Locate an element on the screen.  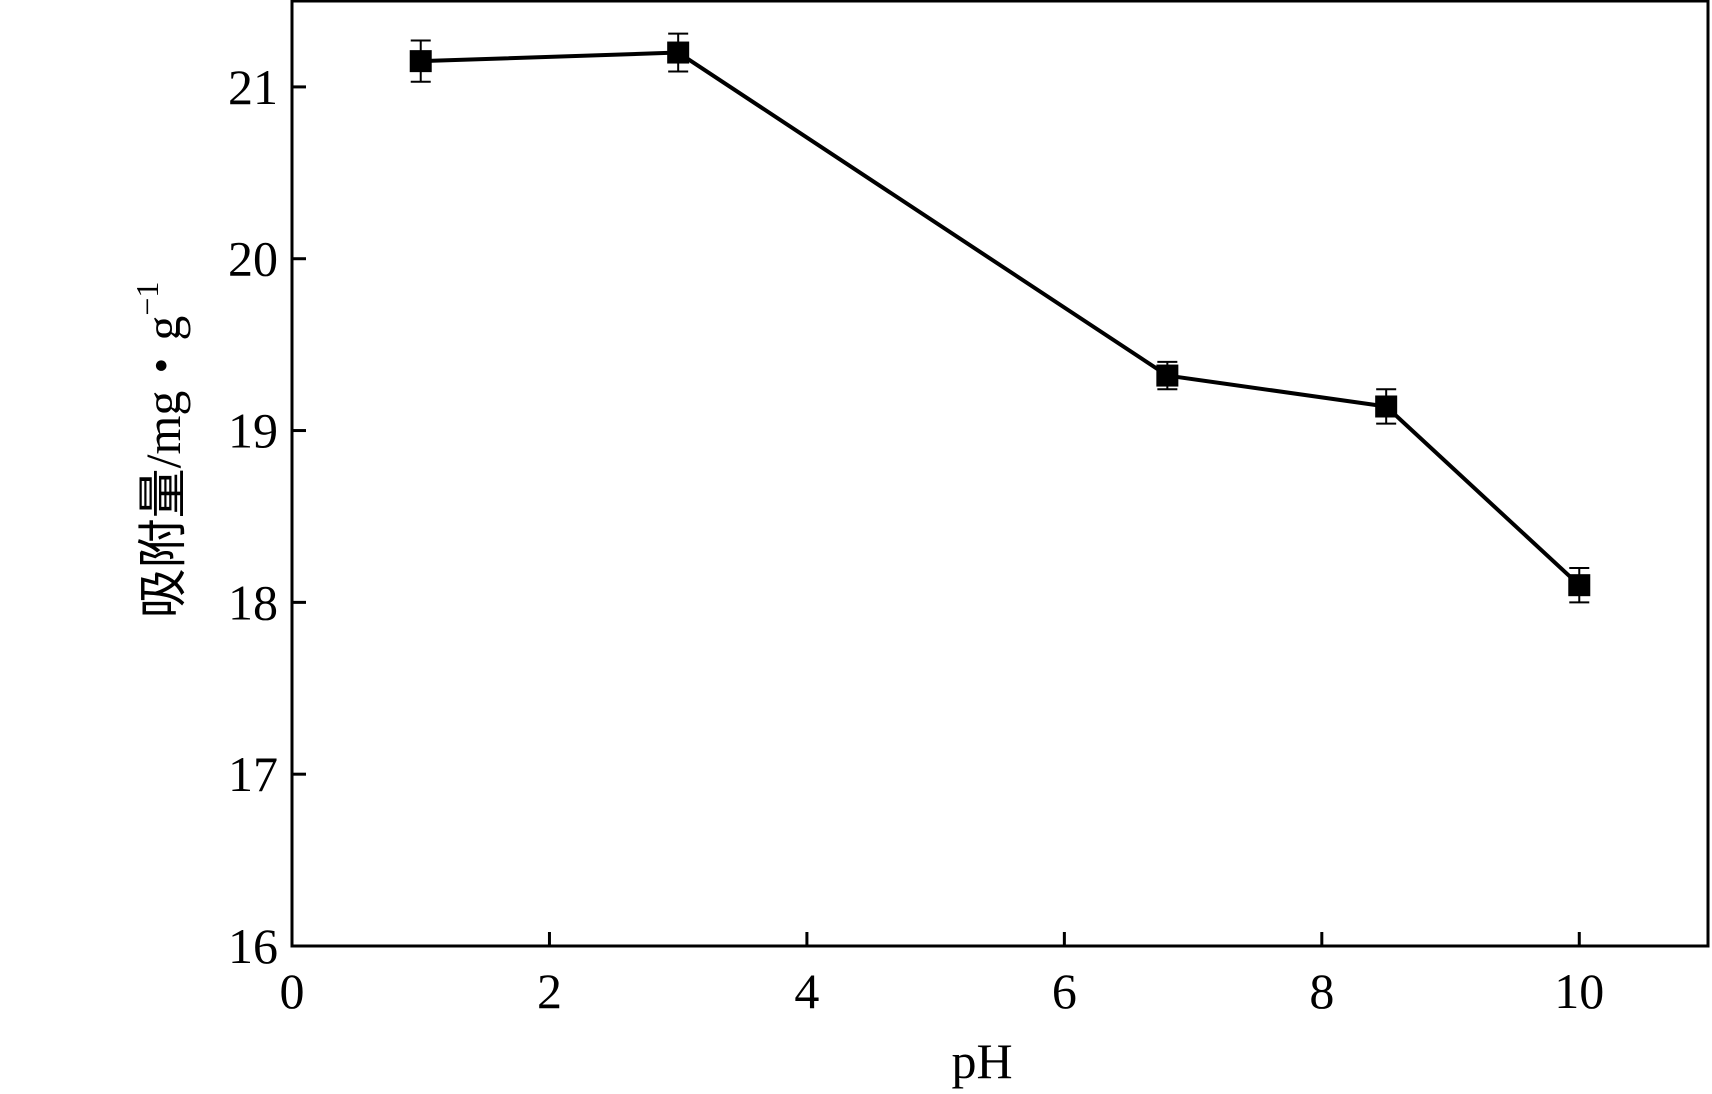
y-tick-label: 19 is located at coordinates (253, 431).